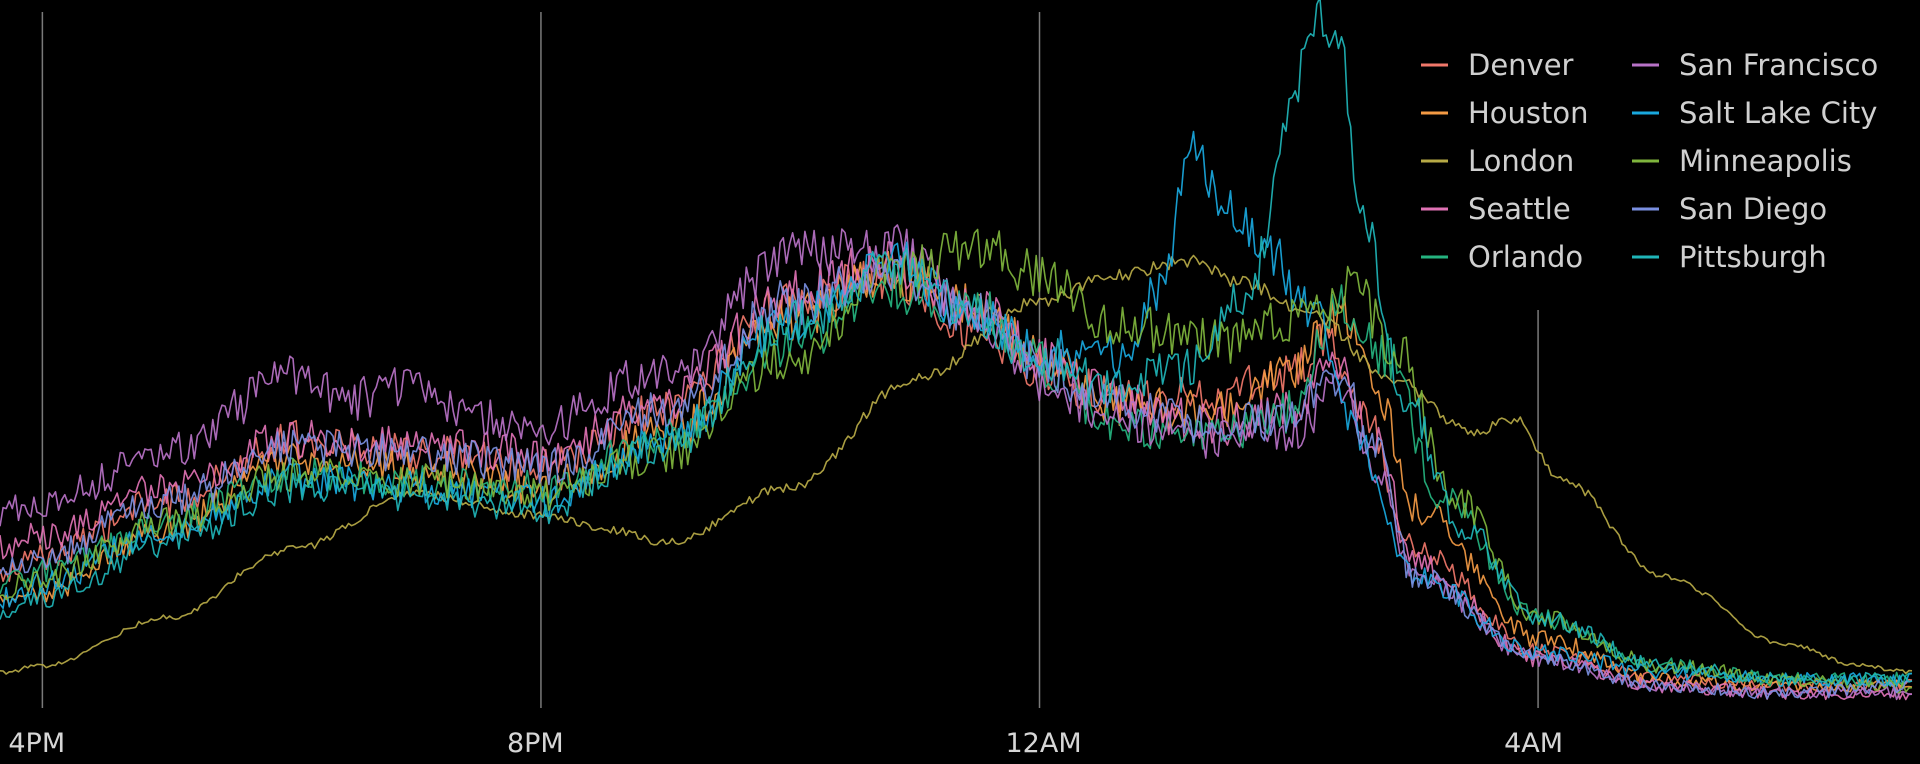 The width and height of the screenshot is (1920, 764). What do you see at coordinates (1778, 65) in the screenshot?
I see `legend-label: San Francisco` at bounding box center [1778, 65].